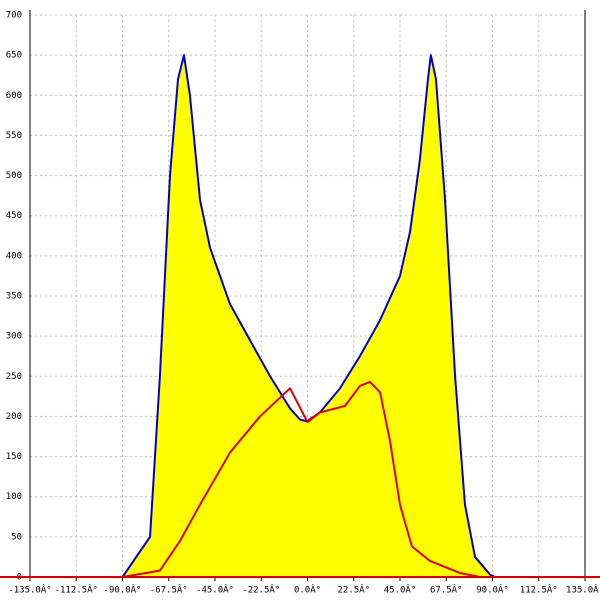 The height and width of the screenshot is (604, 600). I want to click on y-tick-label: 650, so click(14, 56).